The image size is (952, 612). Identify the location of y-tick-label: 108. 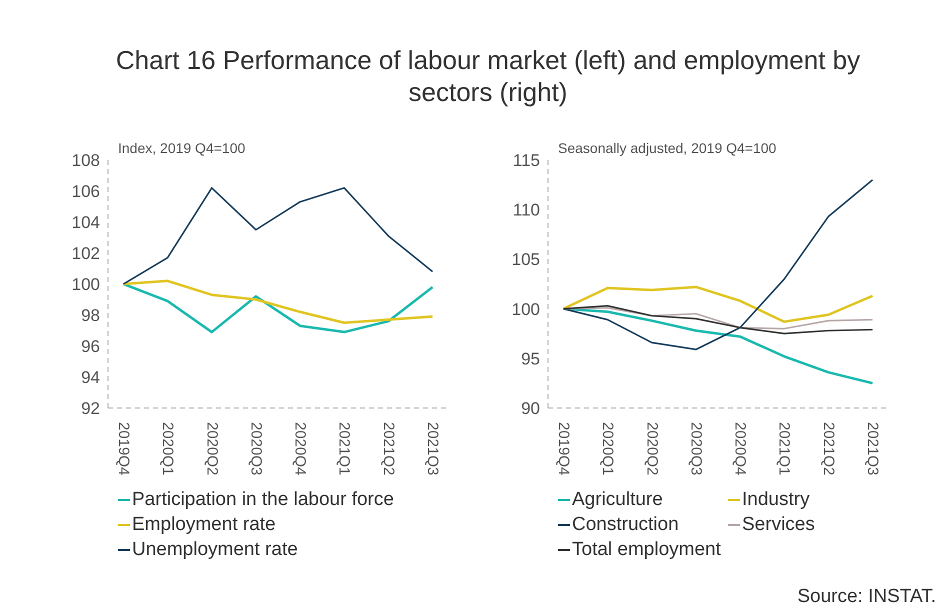
(86, 160).